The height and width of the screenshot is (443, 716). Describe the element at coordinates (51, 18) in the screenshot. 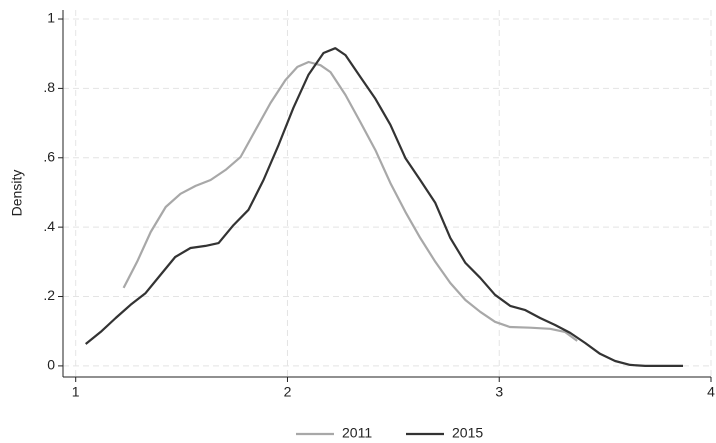

I see `y-tick-label: 1` at that location.